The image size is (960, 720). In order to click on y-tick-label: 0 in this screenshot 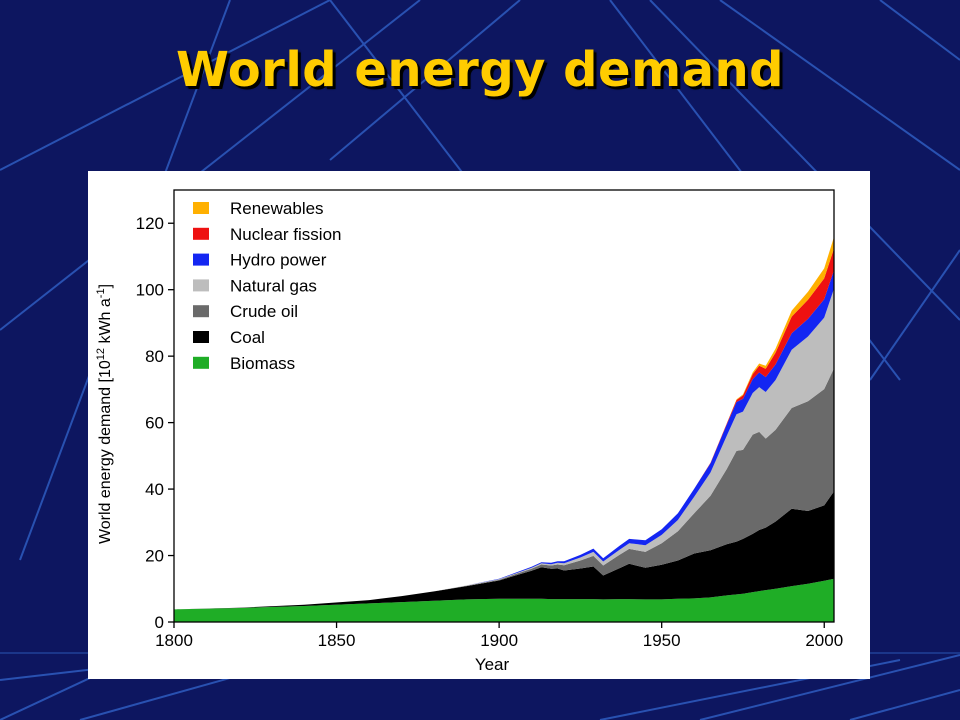, I will do `click(159, 622)`.